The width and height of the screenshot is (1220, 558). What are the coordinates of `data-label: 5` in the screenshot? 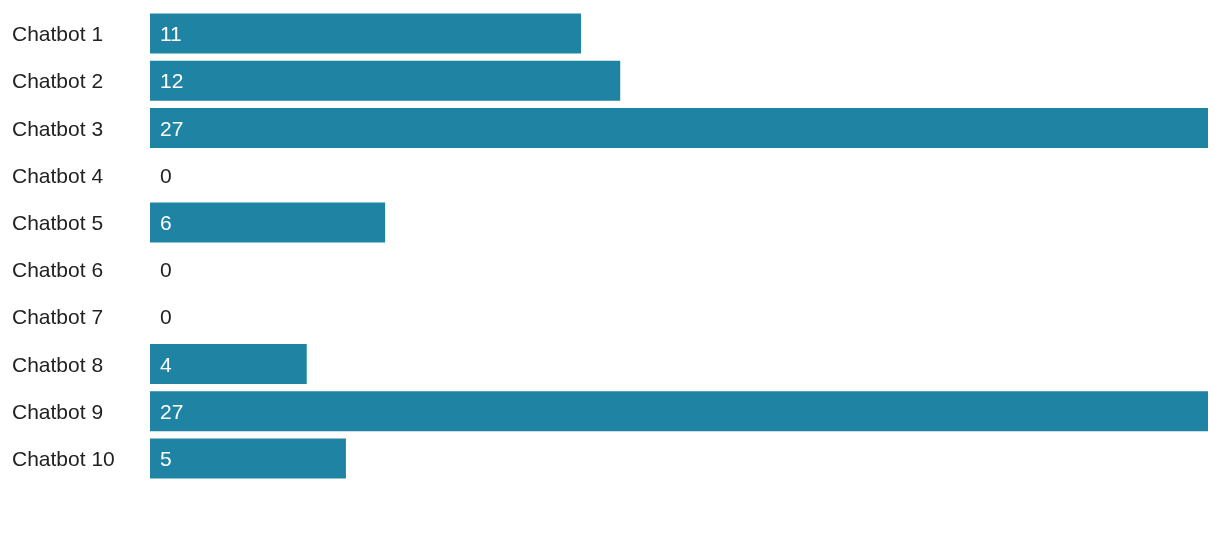 It's located at (166, 458).